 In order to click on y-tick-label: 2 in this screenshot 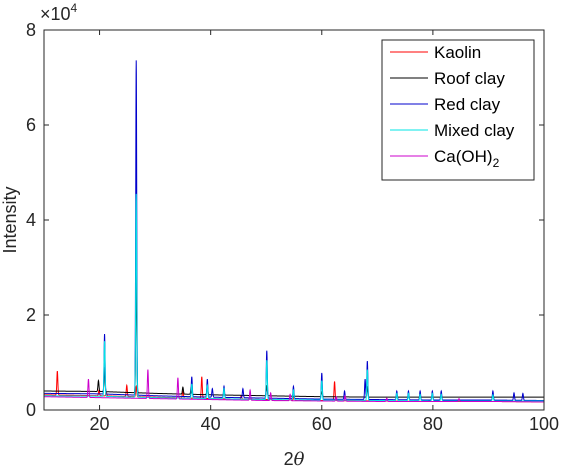, I will do `click(31, 315)`.